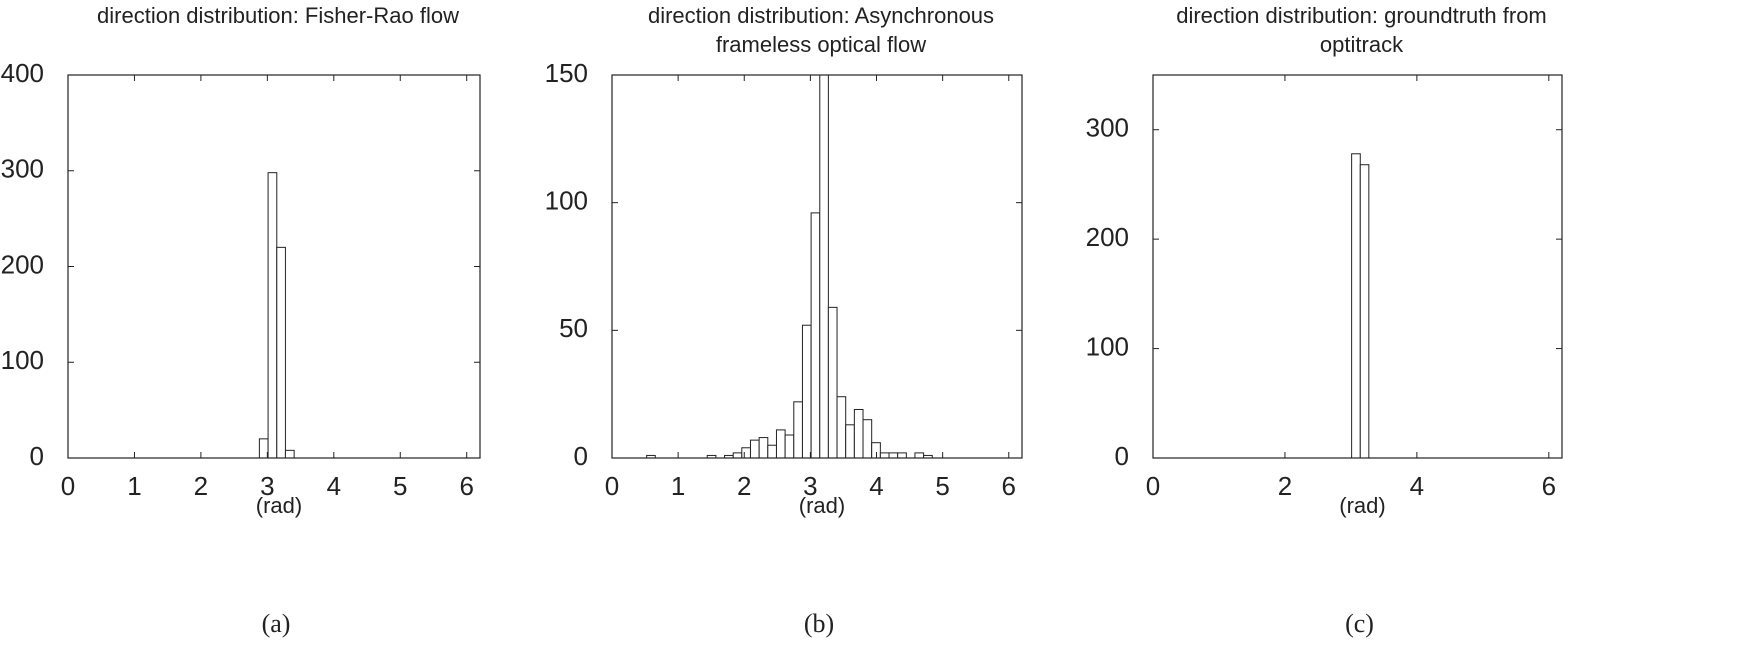 Image resolution: width=1748 pixels, height=652 pixels. Describe the element at coordinates (22, 73) in the screenshot. I see `y-tick-label: 400` at that location.